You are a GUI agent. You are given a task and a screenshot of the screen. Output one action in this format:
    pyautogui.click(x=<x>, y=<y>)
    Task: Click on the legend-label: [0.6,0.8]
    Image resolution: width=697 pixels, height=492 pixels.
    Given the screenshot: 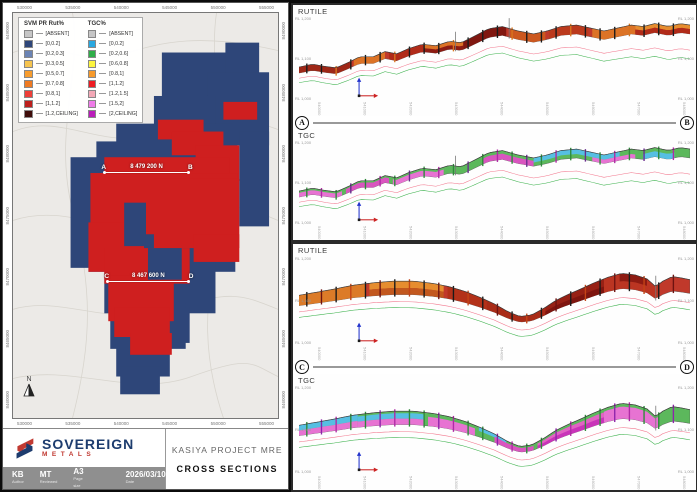 What is the action you would take?
    pyautogui.click(x=119, y=63)
    